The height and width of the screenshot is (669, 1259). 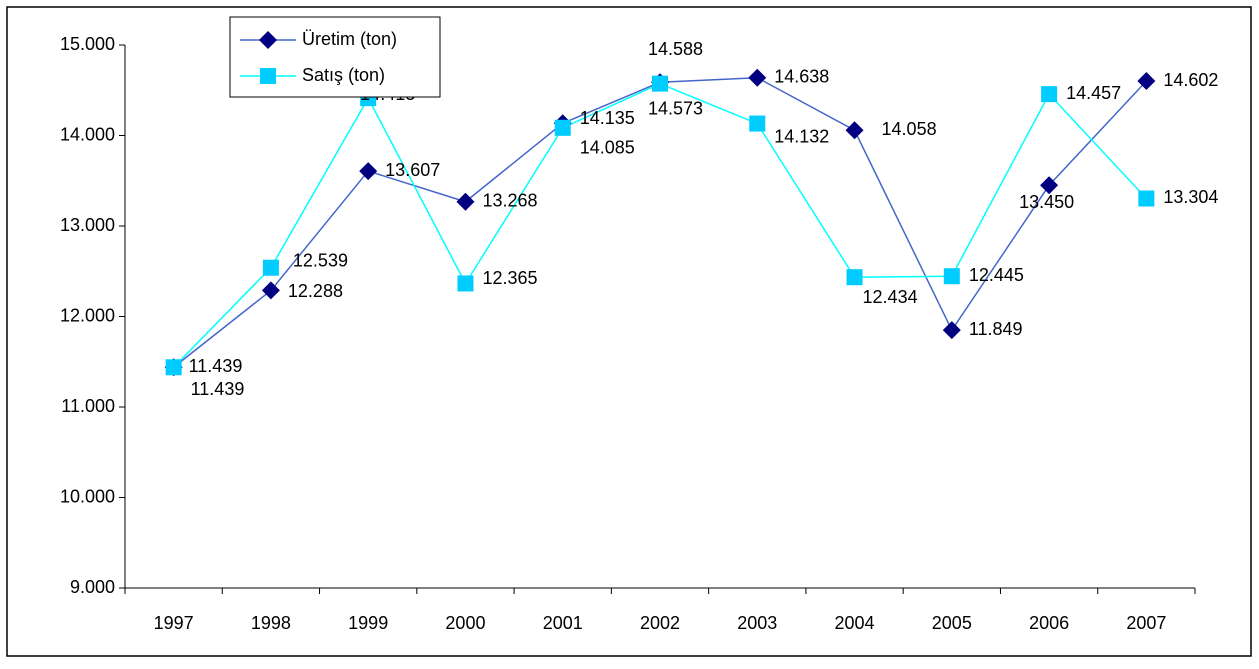 I want to click on data-label: 14.085, so click(x=607, y=148).